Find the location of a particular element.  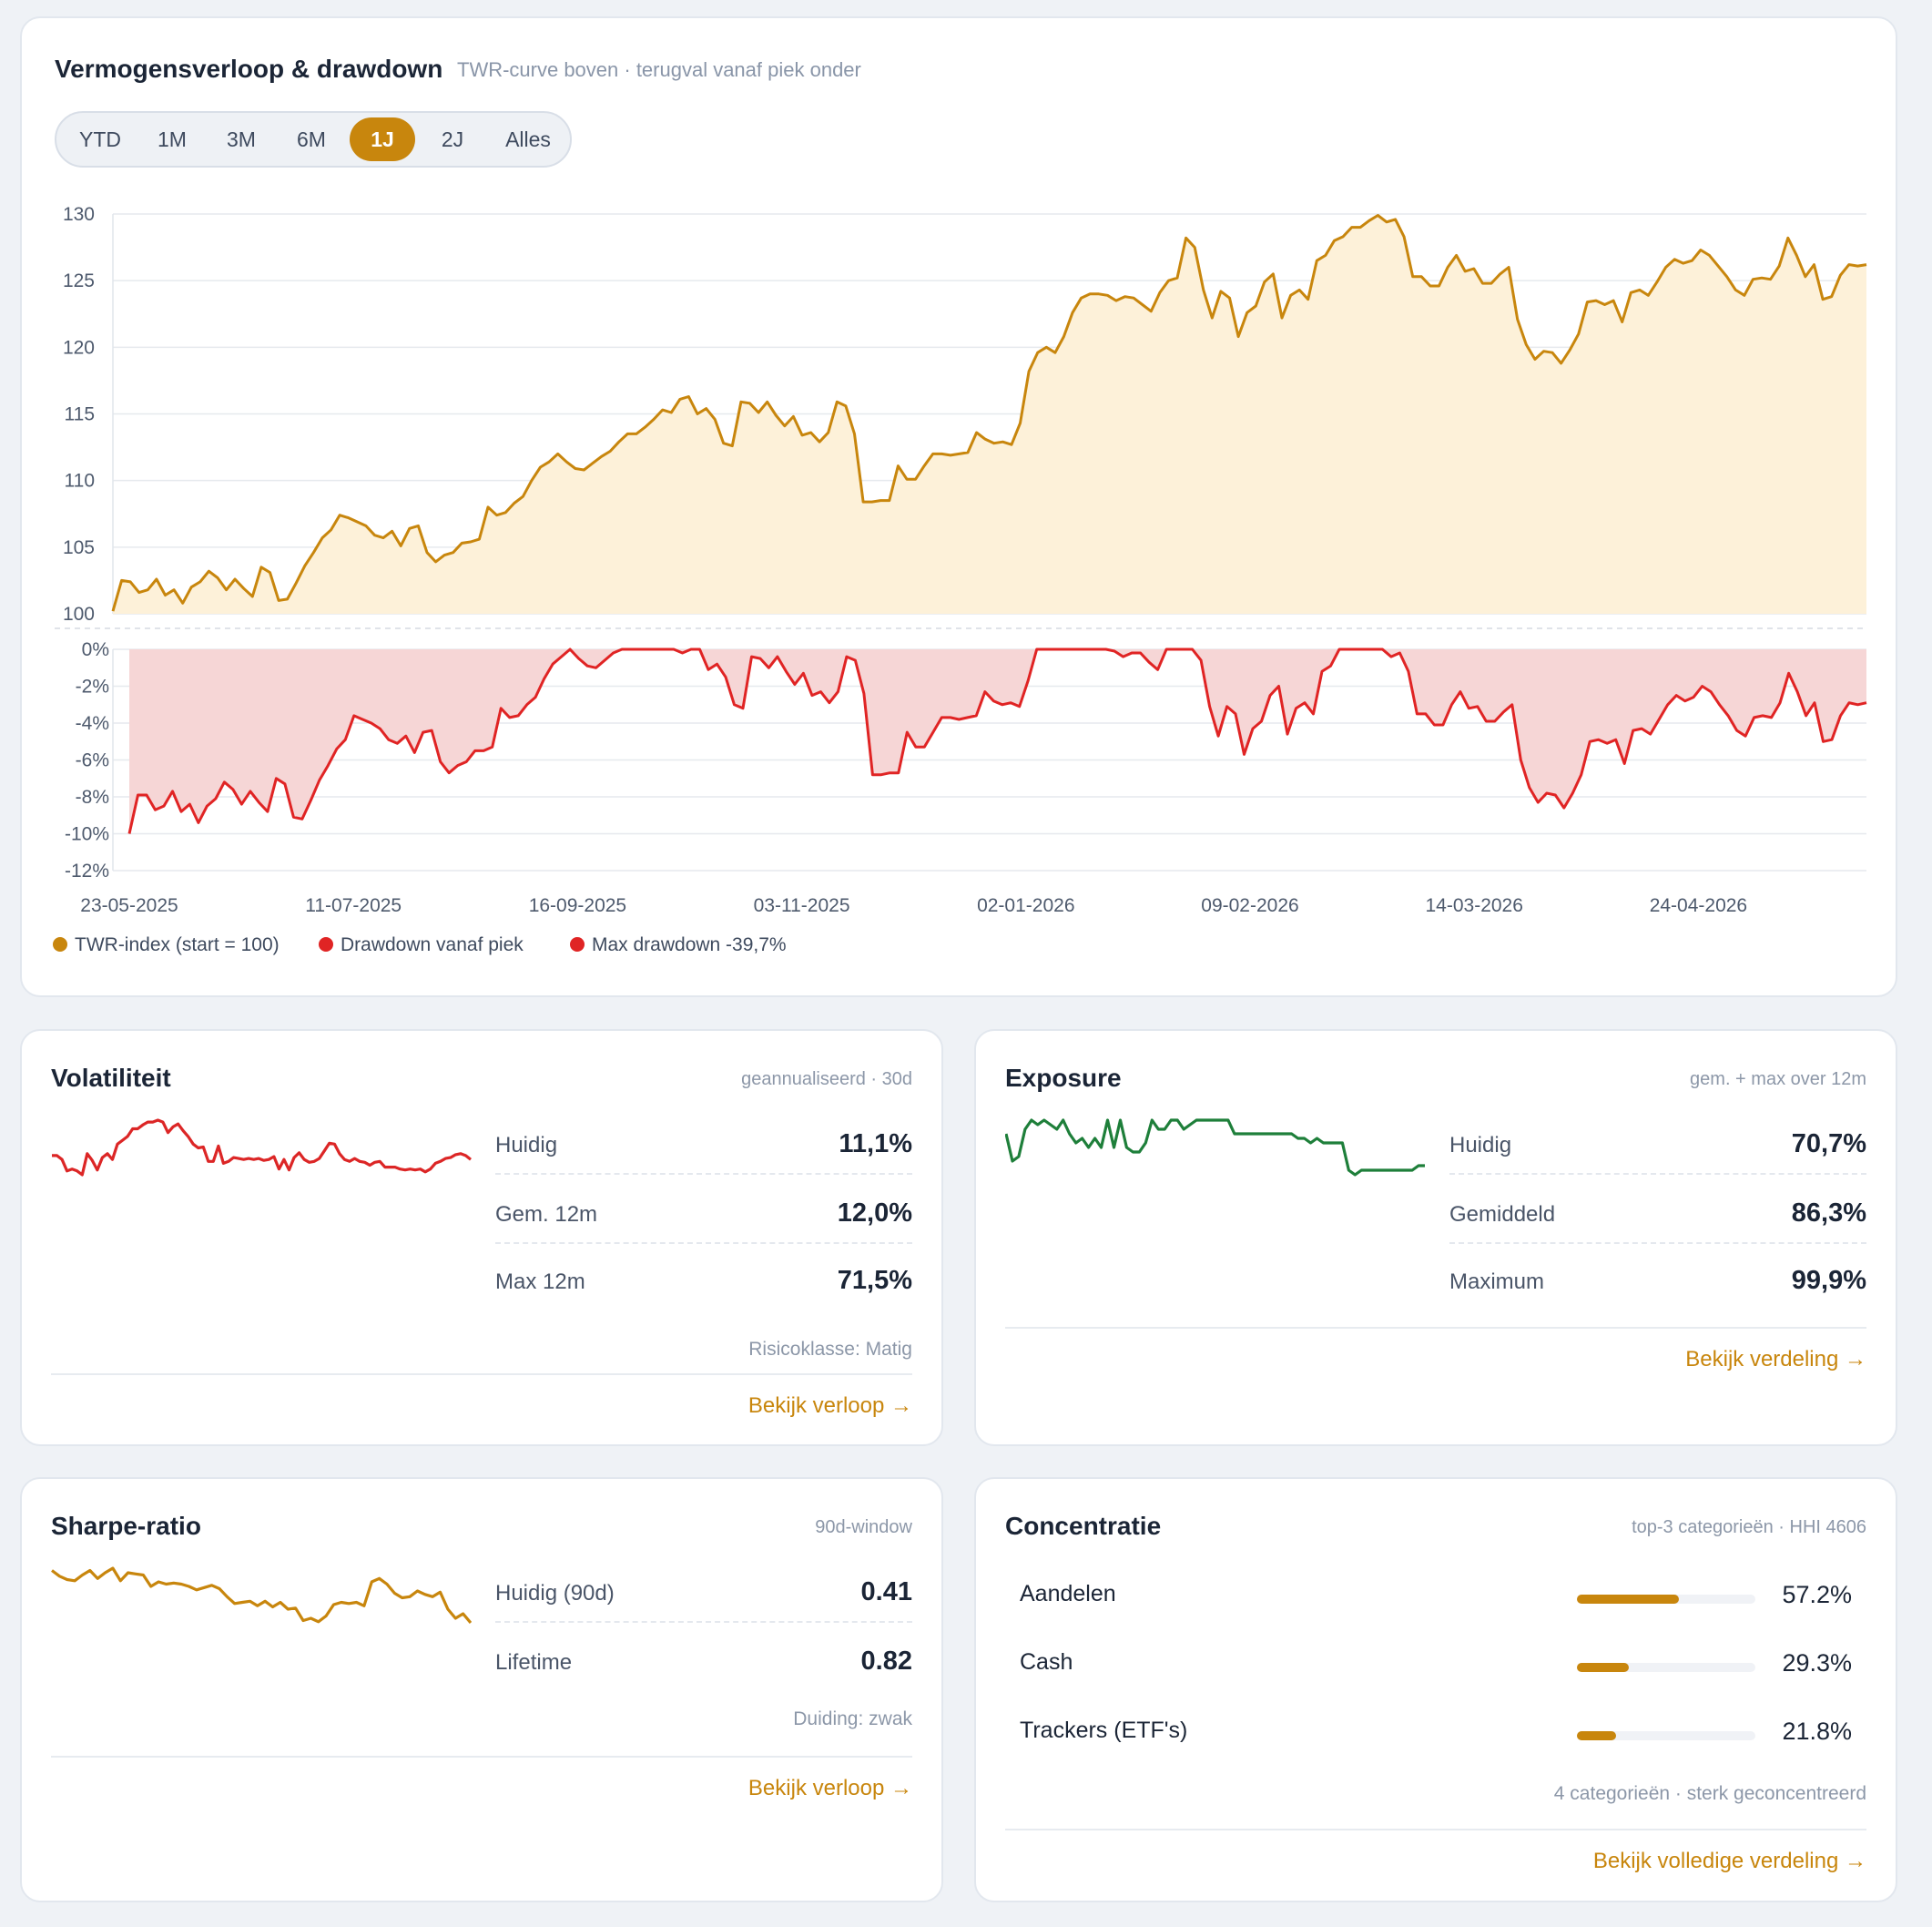

concentration-title: Concentratie is located at coordinates (1083, 1526).